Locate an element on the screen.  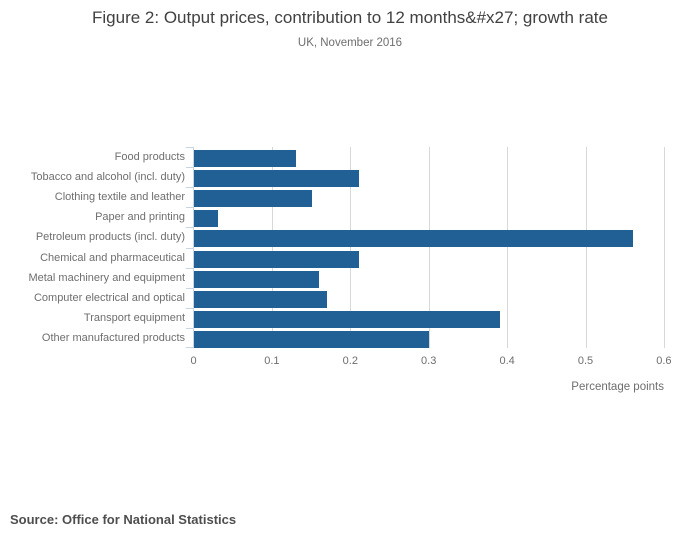
x-tick-label: 0.2 is located at coordinates (350, 361).